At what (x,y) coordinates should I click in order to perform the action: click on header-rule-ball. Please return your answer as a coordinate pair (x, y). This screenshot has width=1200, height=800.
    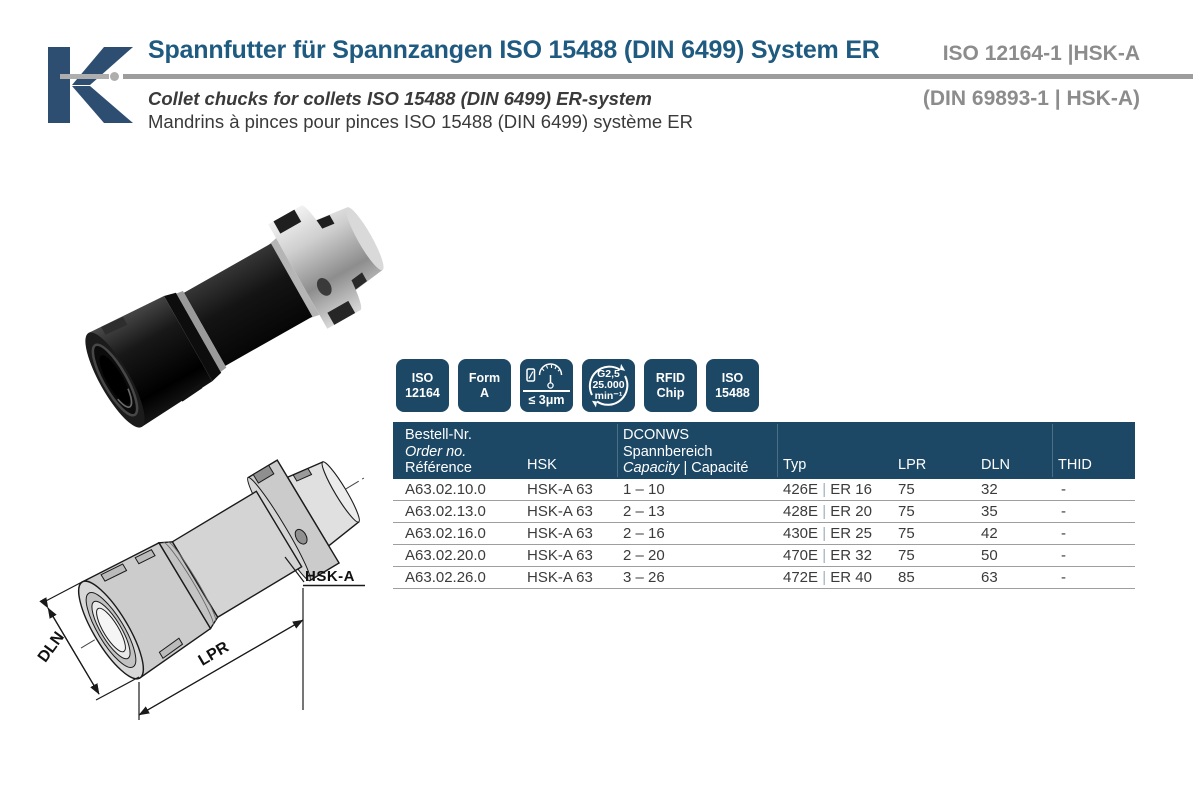
    Looking at the image, I should click on (114, 76).